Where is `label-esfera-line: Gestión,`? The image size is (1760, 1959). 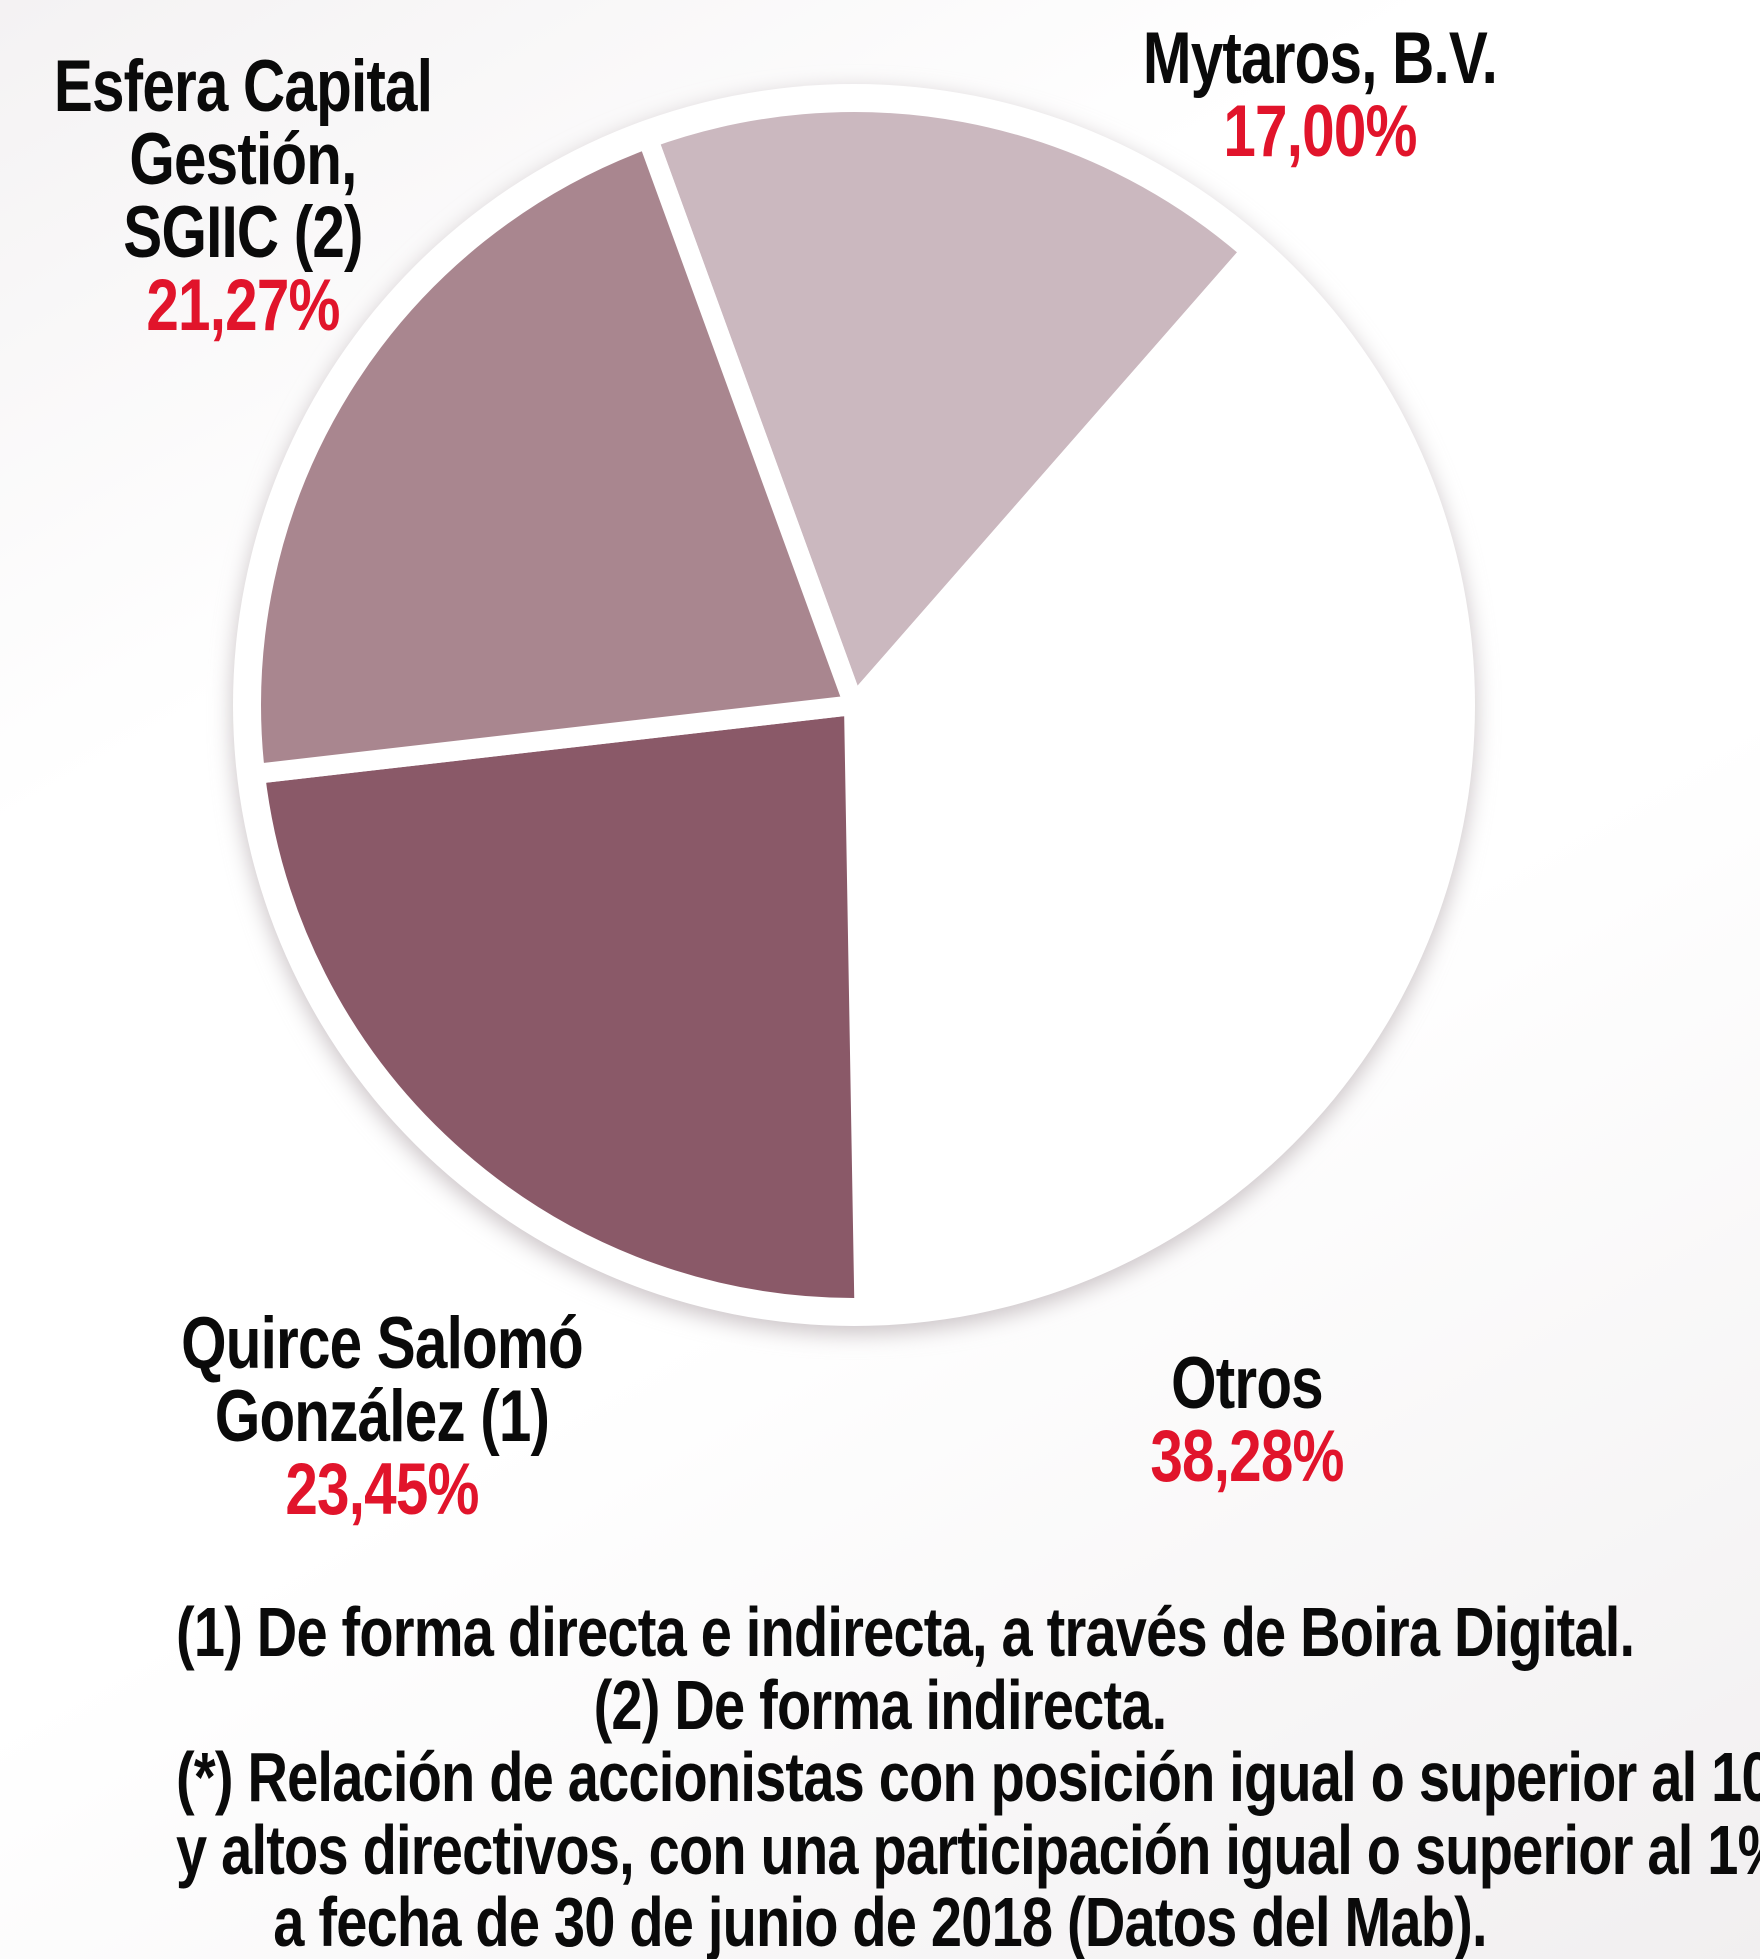
label-esfera-line: Gestión, is located at coordinates (243, 159).